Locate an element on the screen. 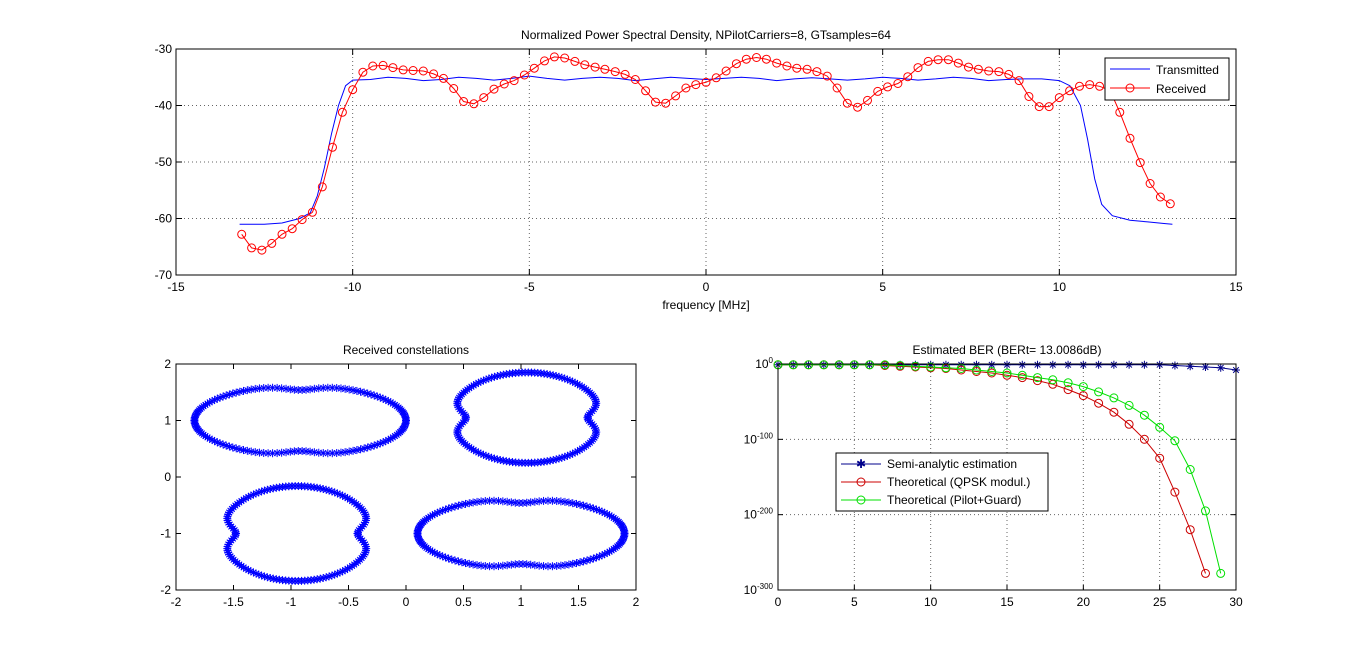 Image resolution: width=1366 pixels, height=664 pixels. ber-legend-label-pilot: Theoretical (Pilot+Guard) is located at coordinates (954, 500).